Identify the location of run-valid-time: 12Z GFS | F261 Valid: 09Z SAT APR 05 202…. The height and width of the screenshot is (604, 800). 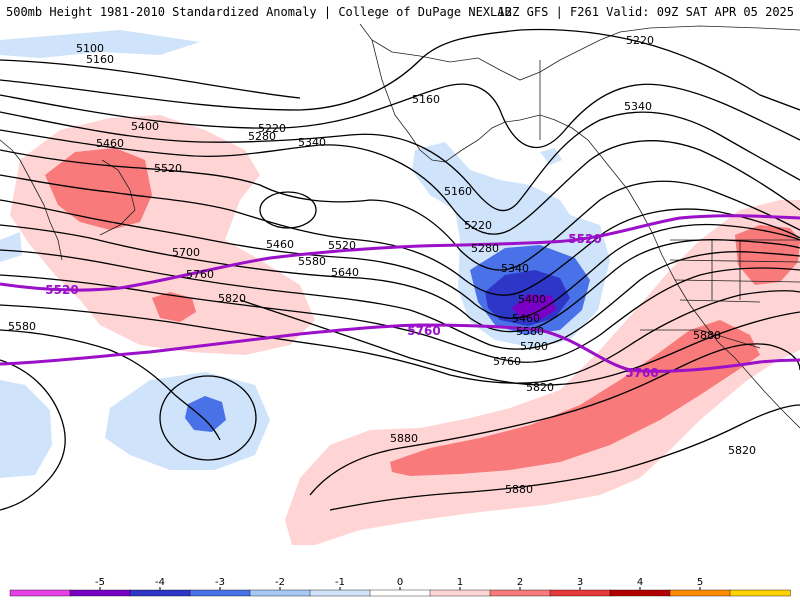
(645, 12).